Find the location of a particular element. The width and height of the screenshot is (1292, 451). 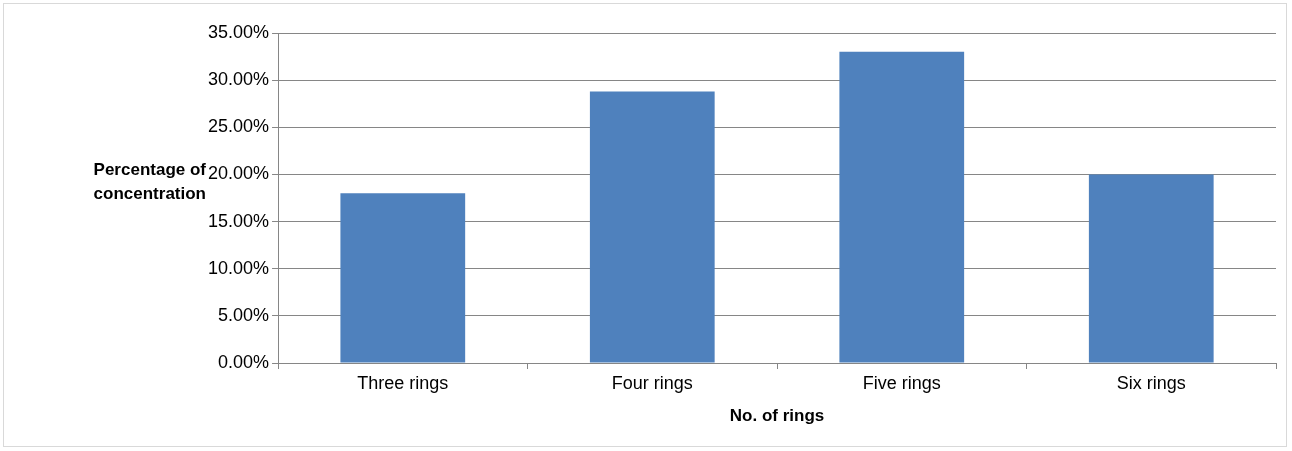

y-axis-title: Percentage of concentration is located at coordinates (149, 182).